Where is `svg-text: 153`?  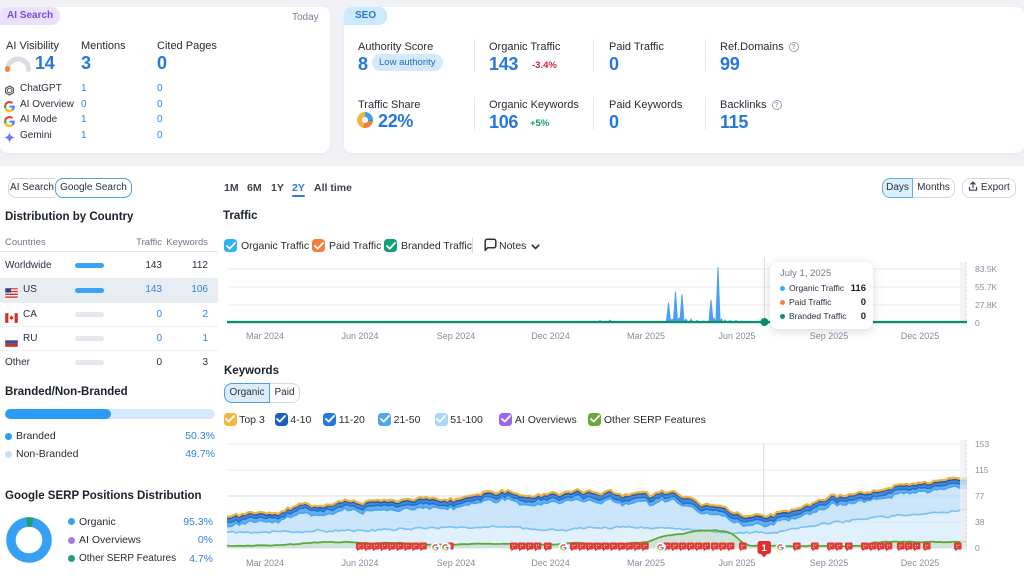 svg-text: 153 is located at coordinates (982, 444).